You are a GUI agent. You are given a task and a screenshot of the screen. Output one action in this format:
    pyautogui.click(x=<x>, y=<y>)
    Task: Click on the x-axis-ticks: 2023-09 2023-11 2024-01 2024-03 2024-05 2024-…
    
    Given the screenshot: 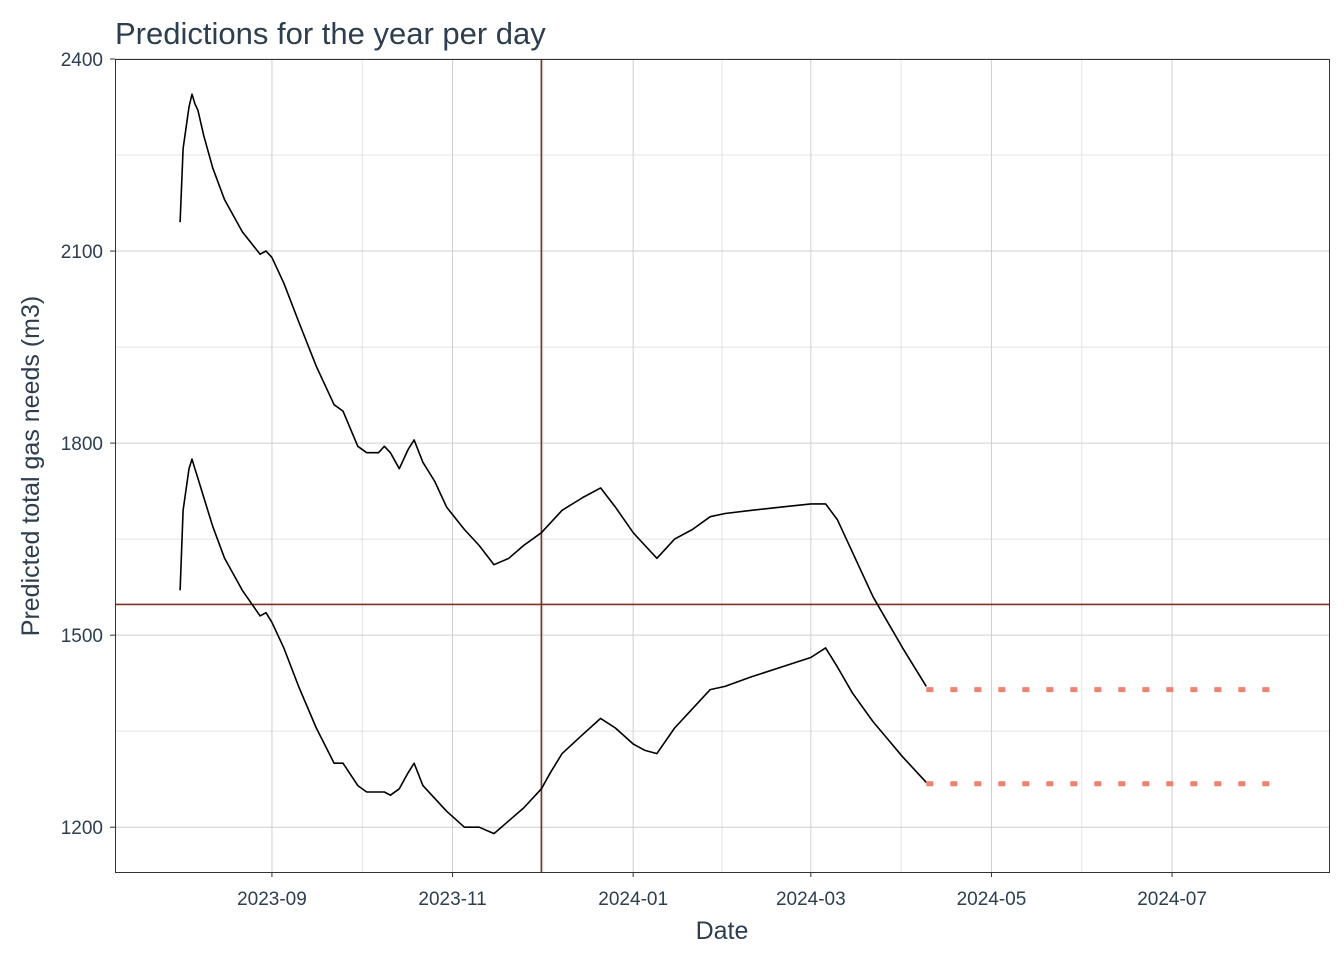 What is the action you would take?
    pyautogui.click(x=722, y=891)
    